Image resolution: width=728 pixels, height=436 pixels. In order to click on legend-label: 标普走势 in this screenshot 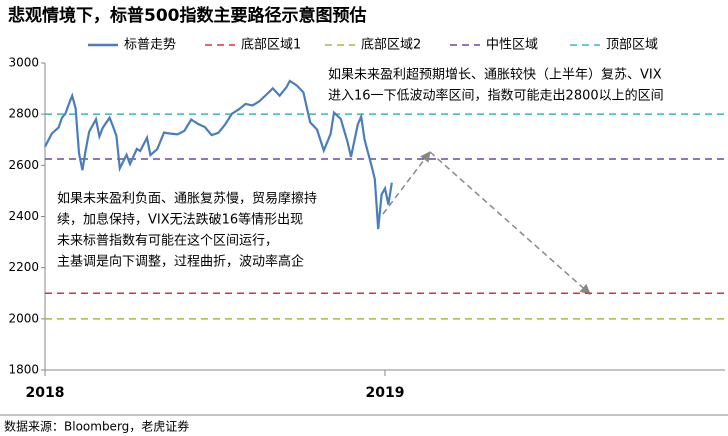, I will do `click(150, 45)`.